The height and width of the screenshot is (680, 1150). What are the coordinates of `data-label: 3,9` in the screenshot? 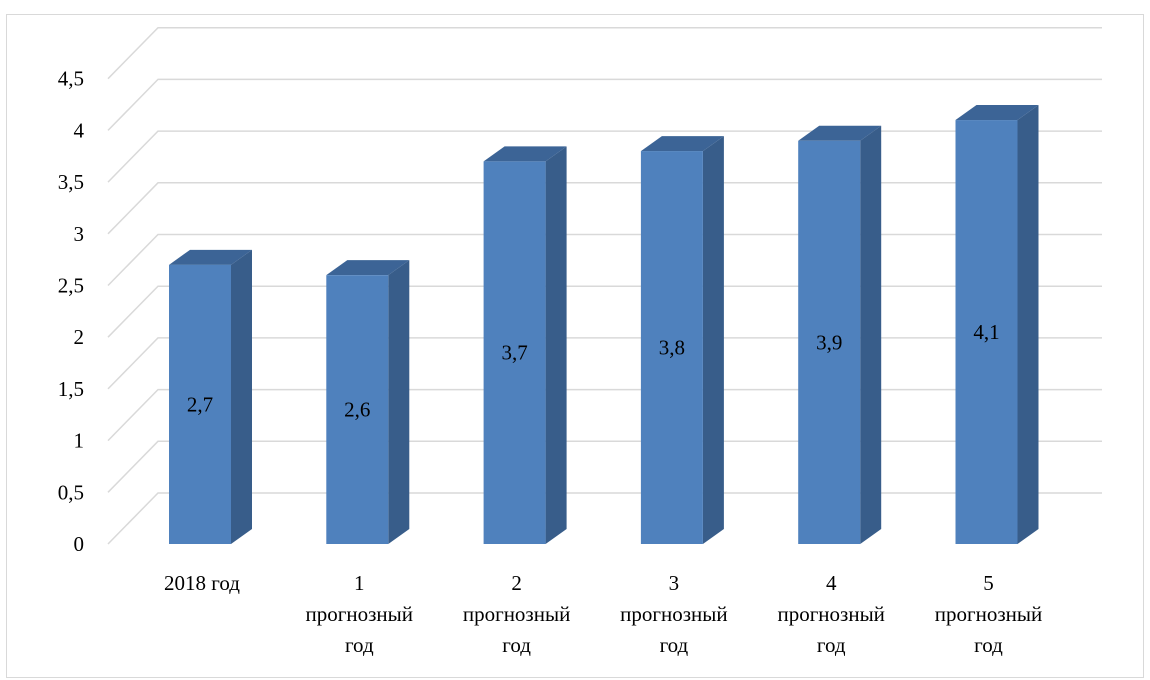 It's located at (829, 342).